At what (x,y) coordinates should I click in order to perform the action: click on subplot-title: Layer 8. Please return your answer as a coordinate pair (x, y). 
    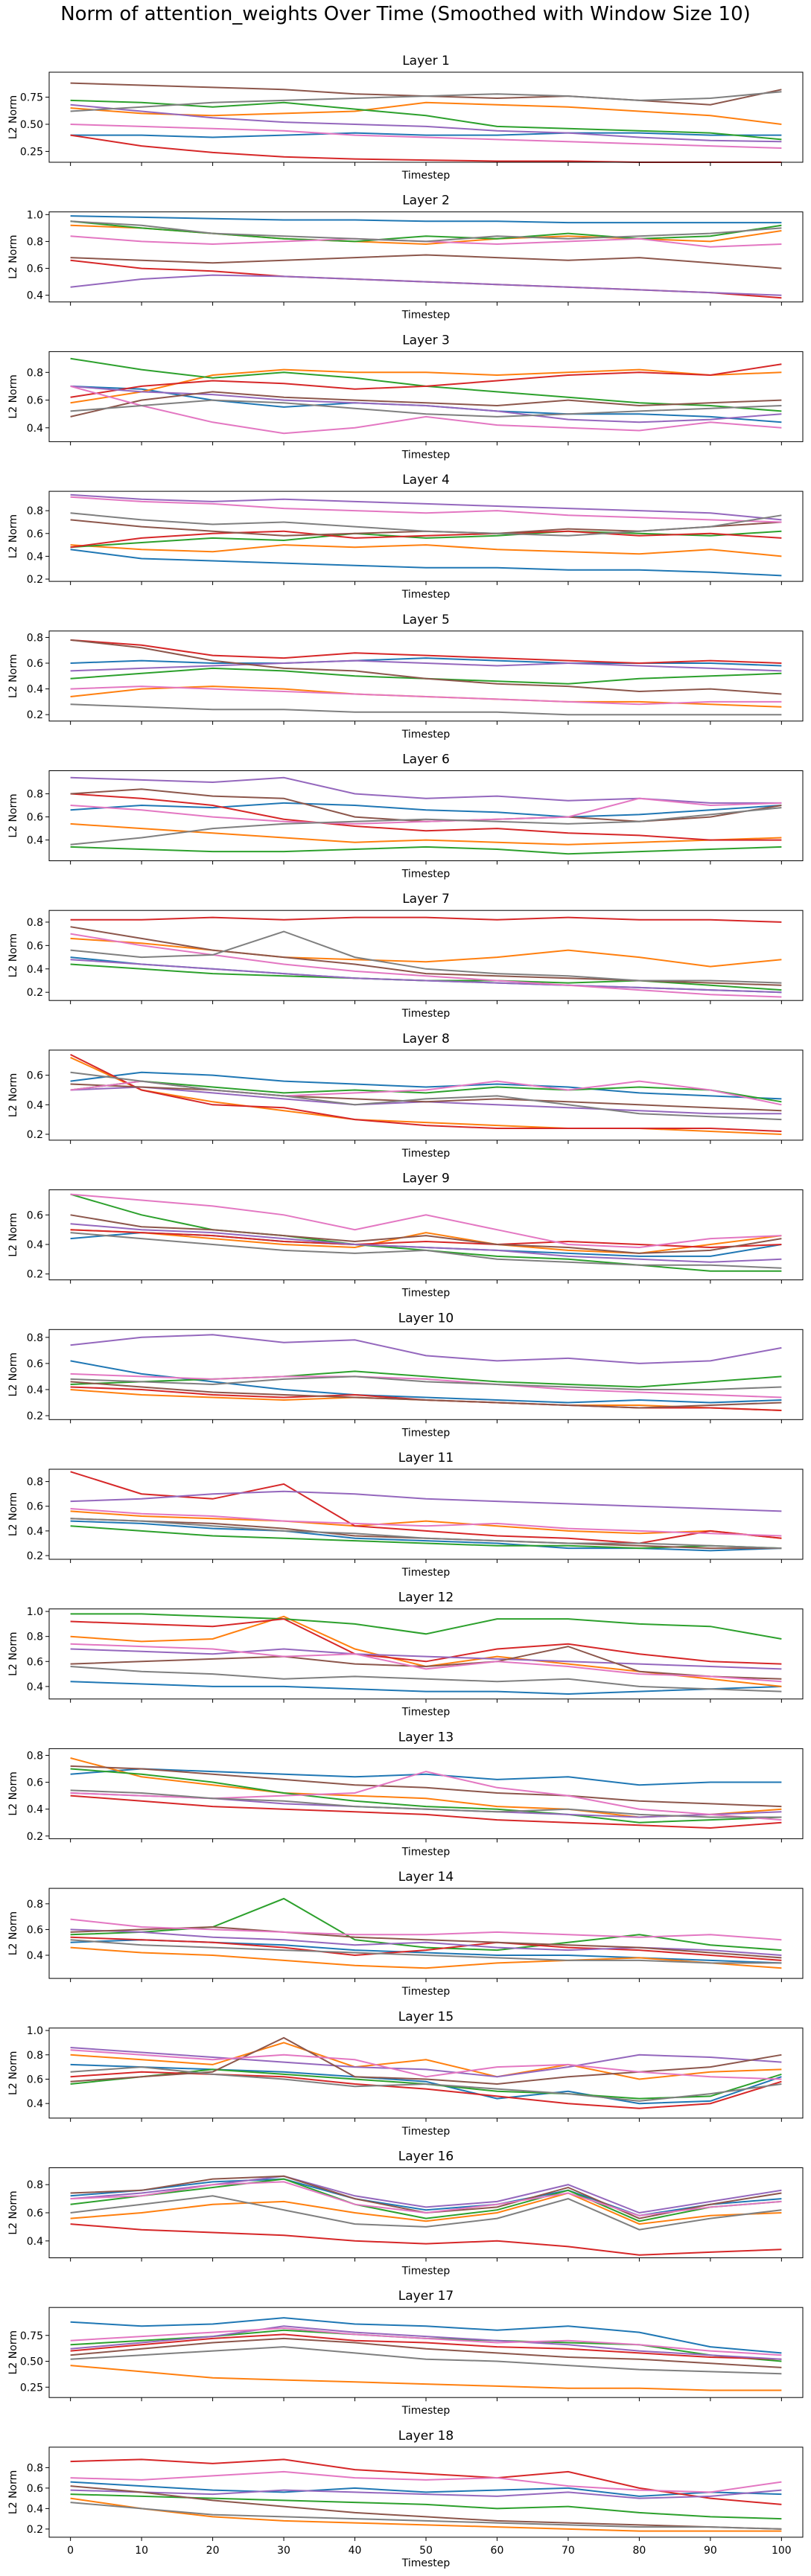
    Looking at the image, I should click on (426, 1039).